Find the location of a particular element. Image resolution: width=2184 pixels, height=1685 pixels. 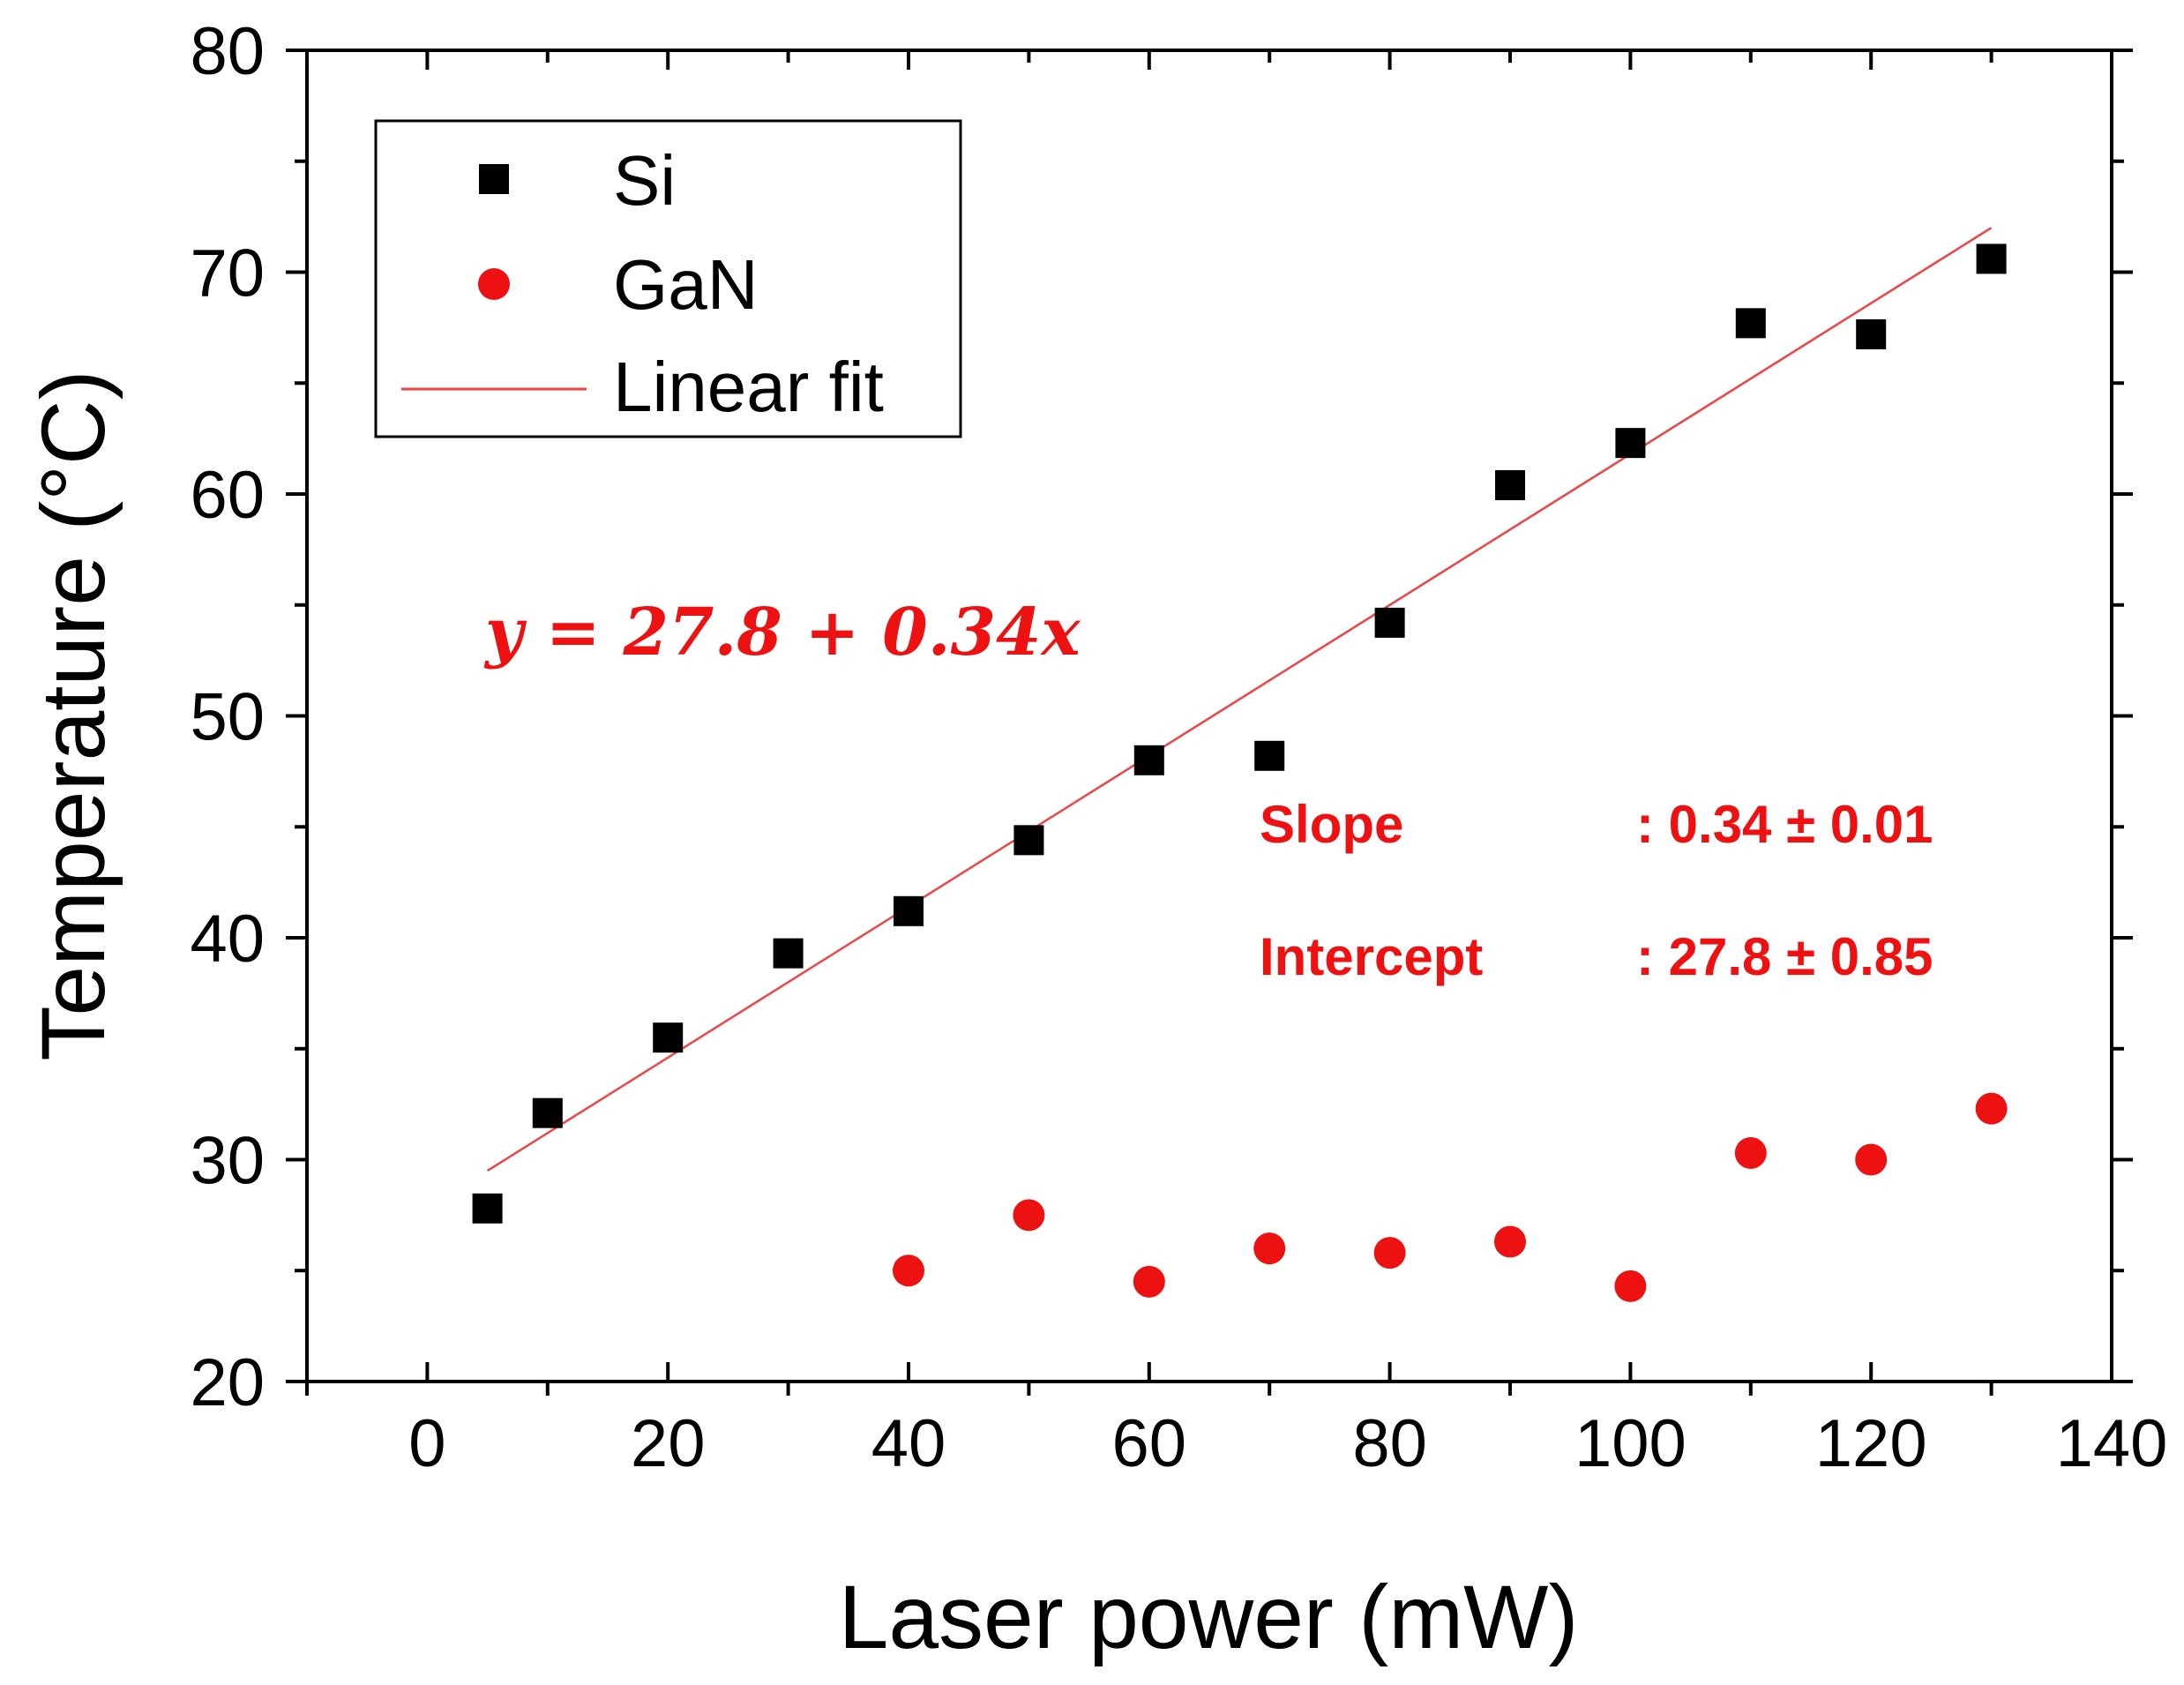

x-tick-label: 120 is located at coordinates (1871, 1444).